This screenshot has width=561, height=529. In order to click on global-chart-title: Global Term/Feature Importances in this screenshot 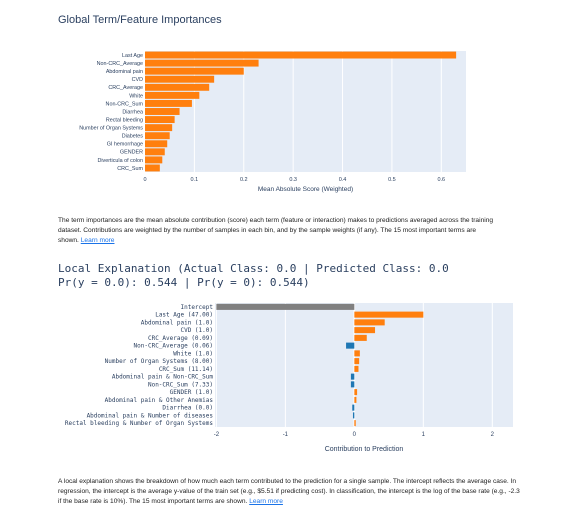, I will do `click(140, 20)`.